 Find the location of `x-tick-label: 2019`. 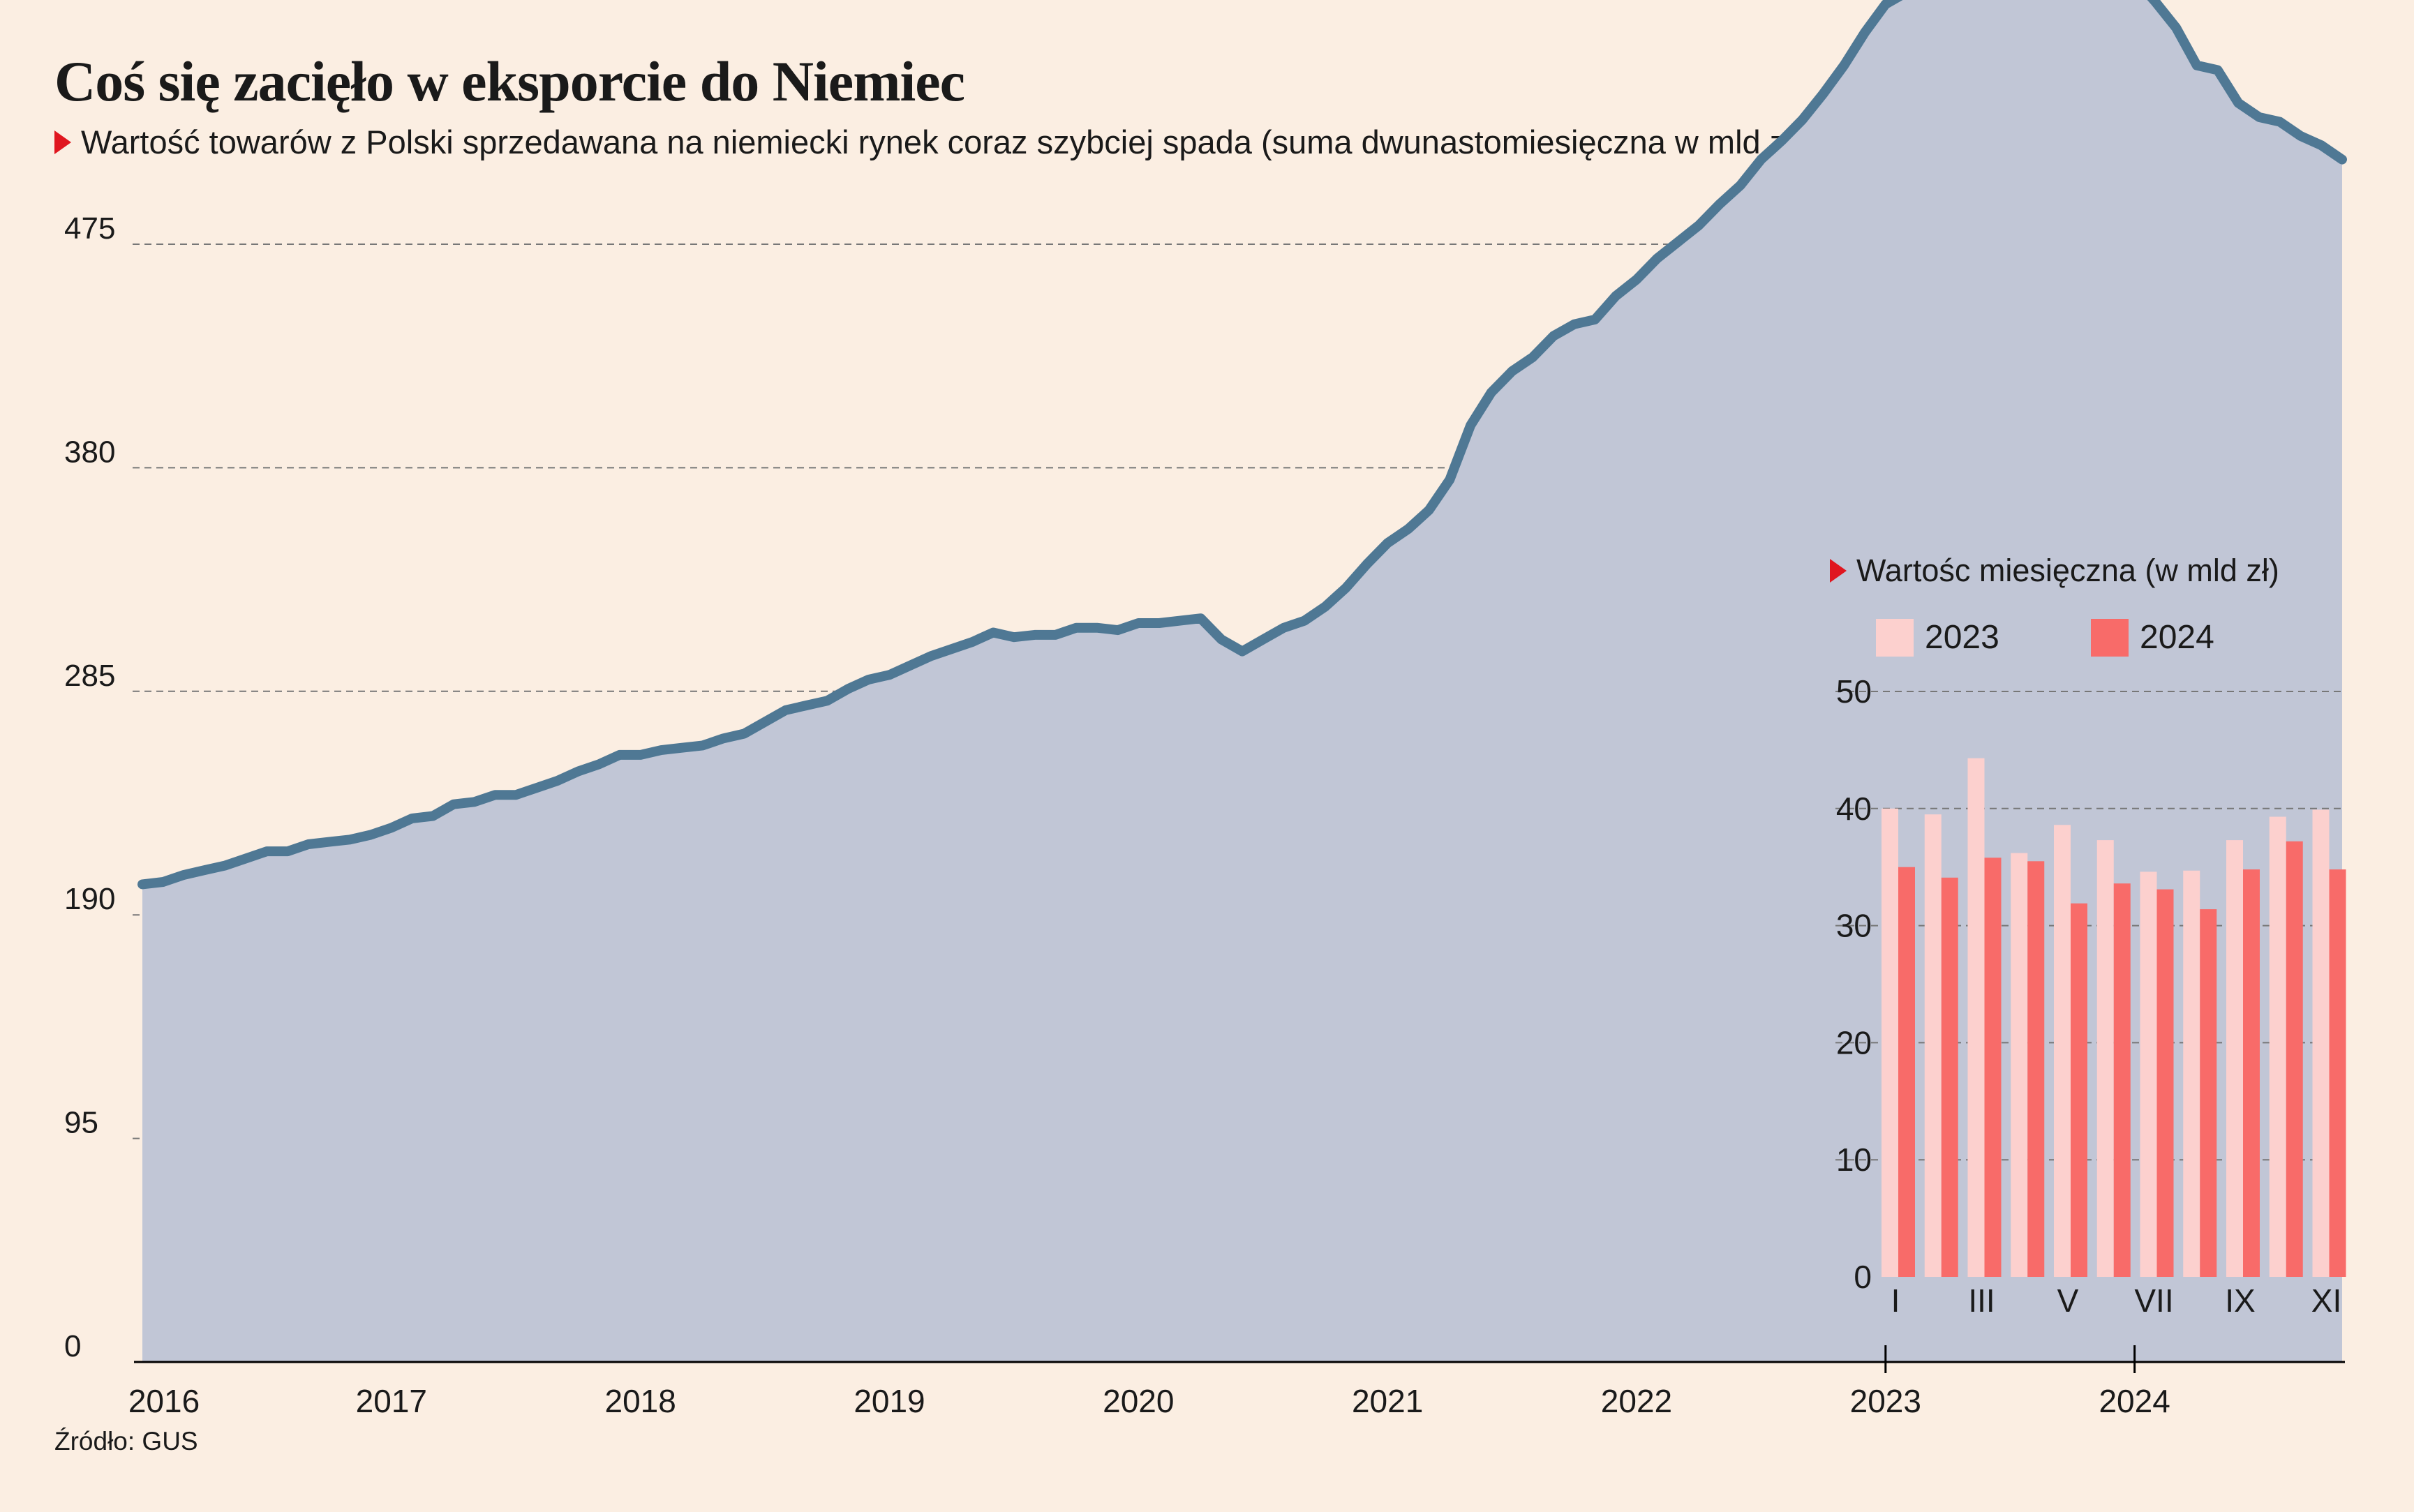

x-tick-label: 2019 is located at coordinates (890, 1401).